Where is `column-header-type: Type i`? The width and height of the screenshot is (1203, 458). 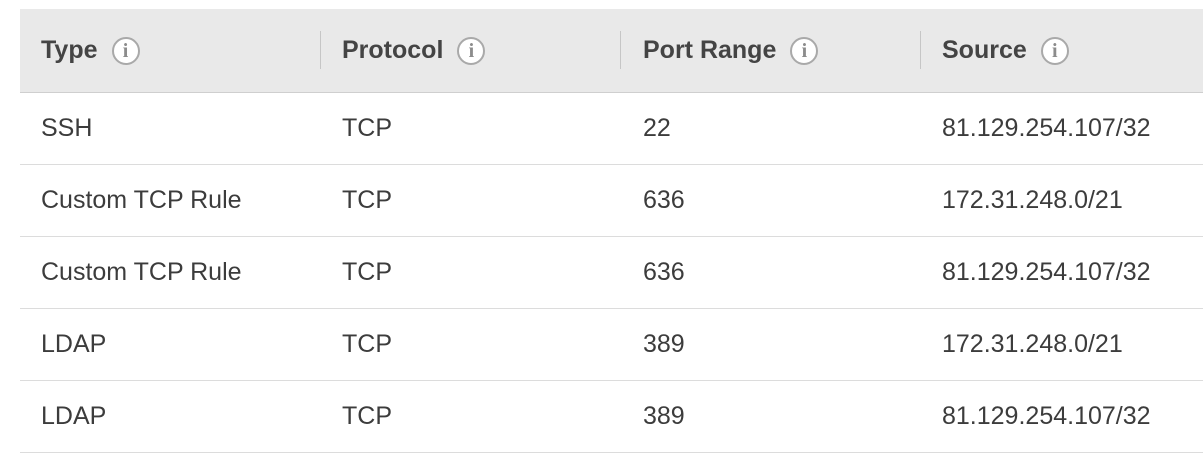
column-header-type: Type i is located at coordinates (90, 50).